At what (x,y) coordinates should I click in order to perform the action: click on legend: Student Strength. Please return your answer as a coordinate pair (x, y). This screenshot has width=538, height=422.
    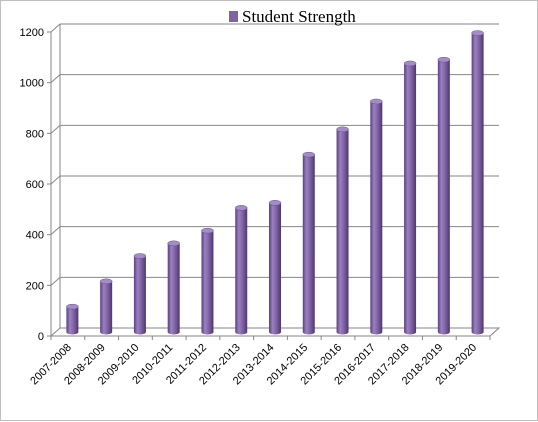
    Looking at the image, I should click on (292, 16).